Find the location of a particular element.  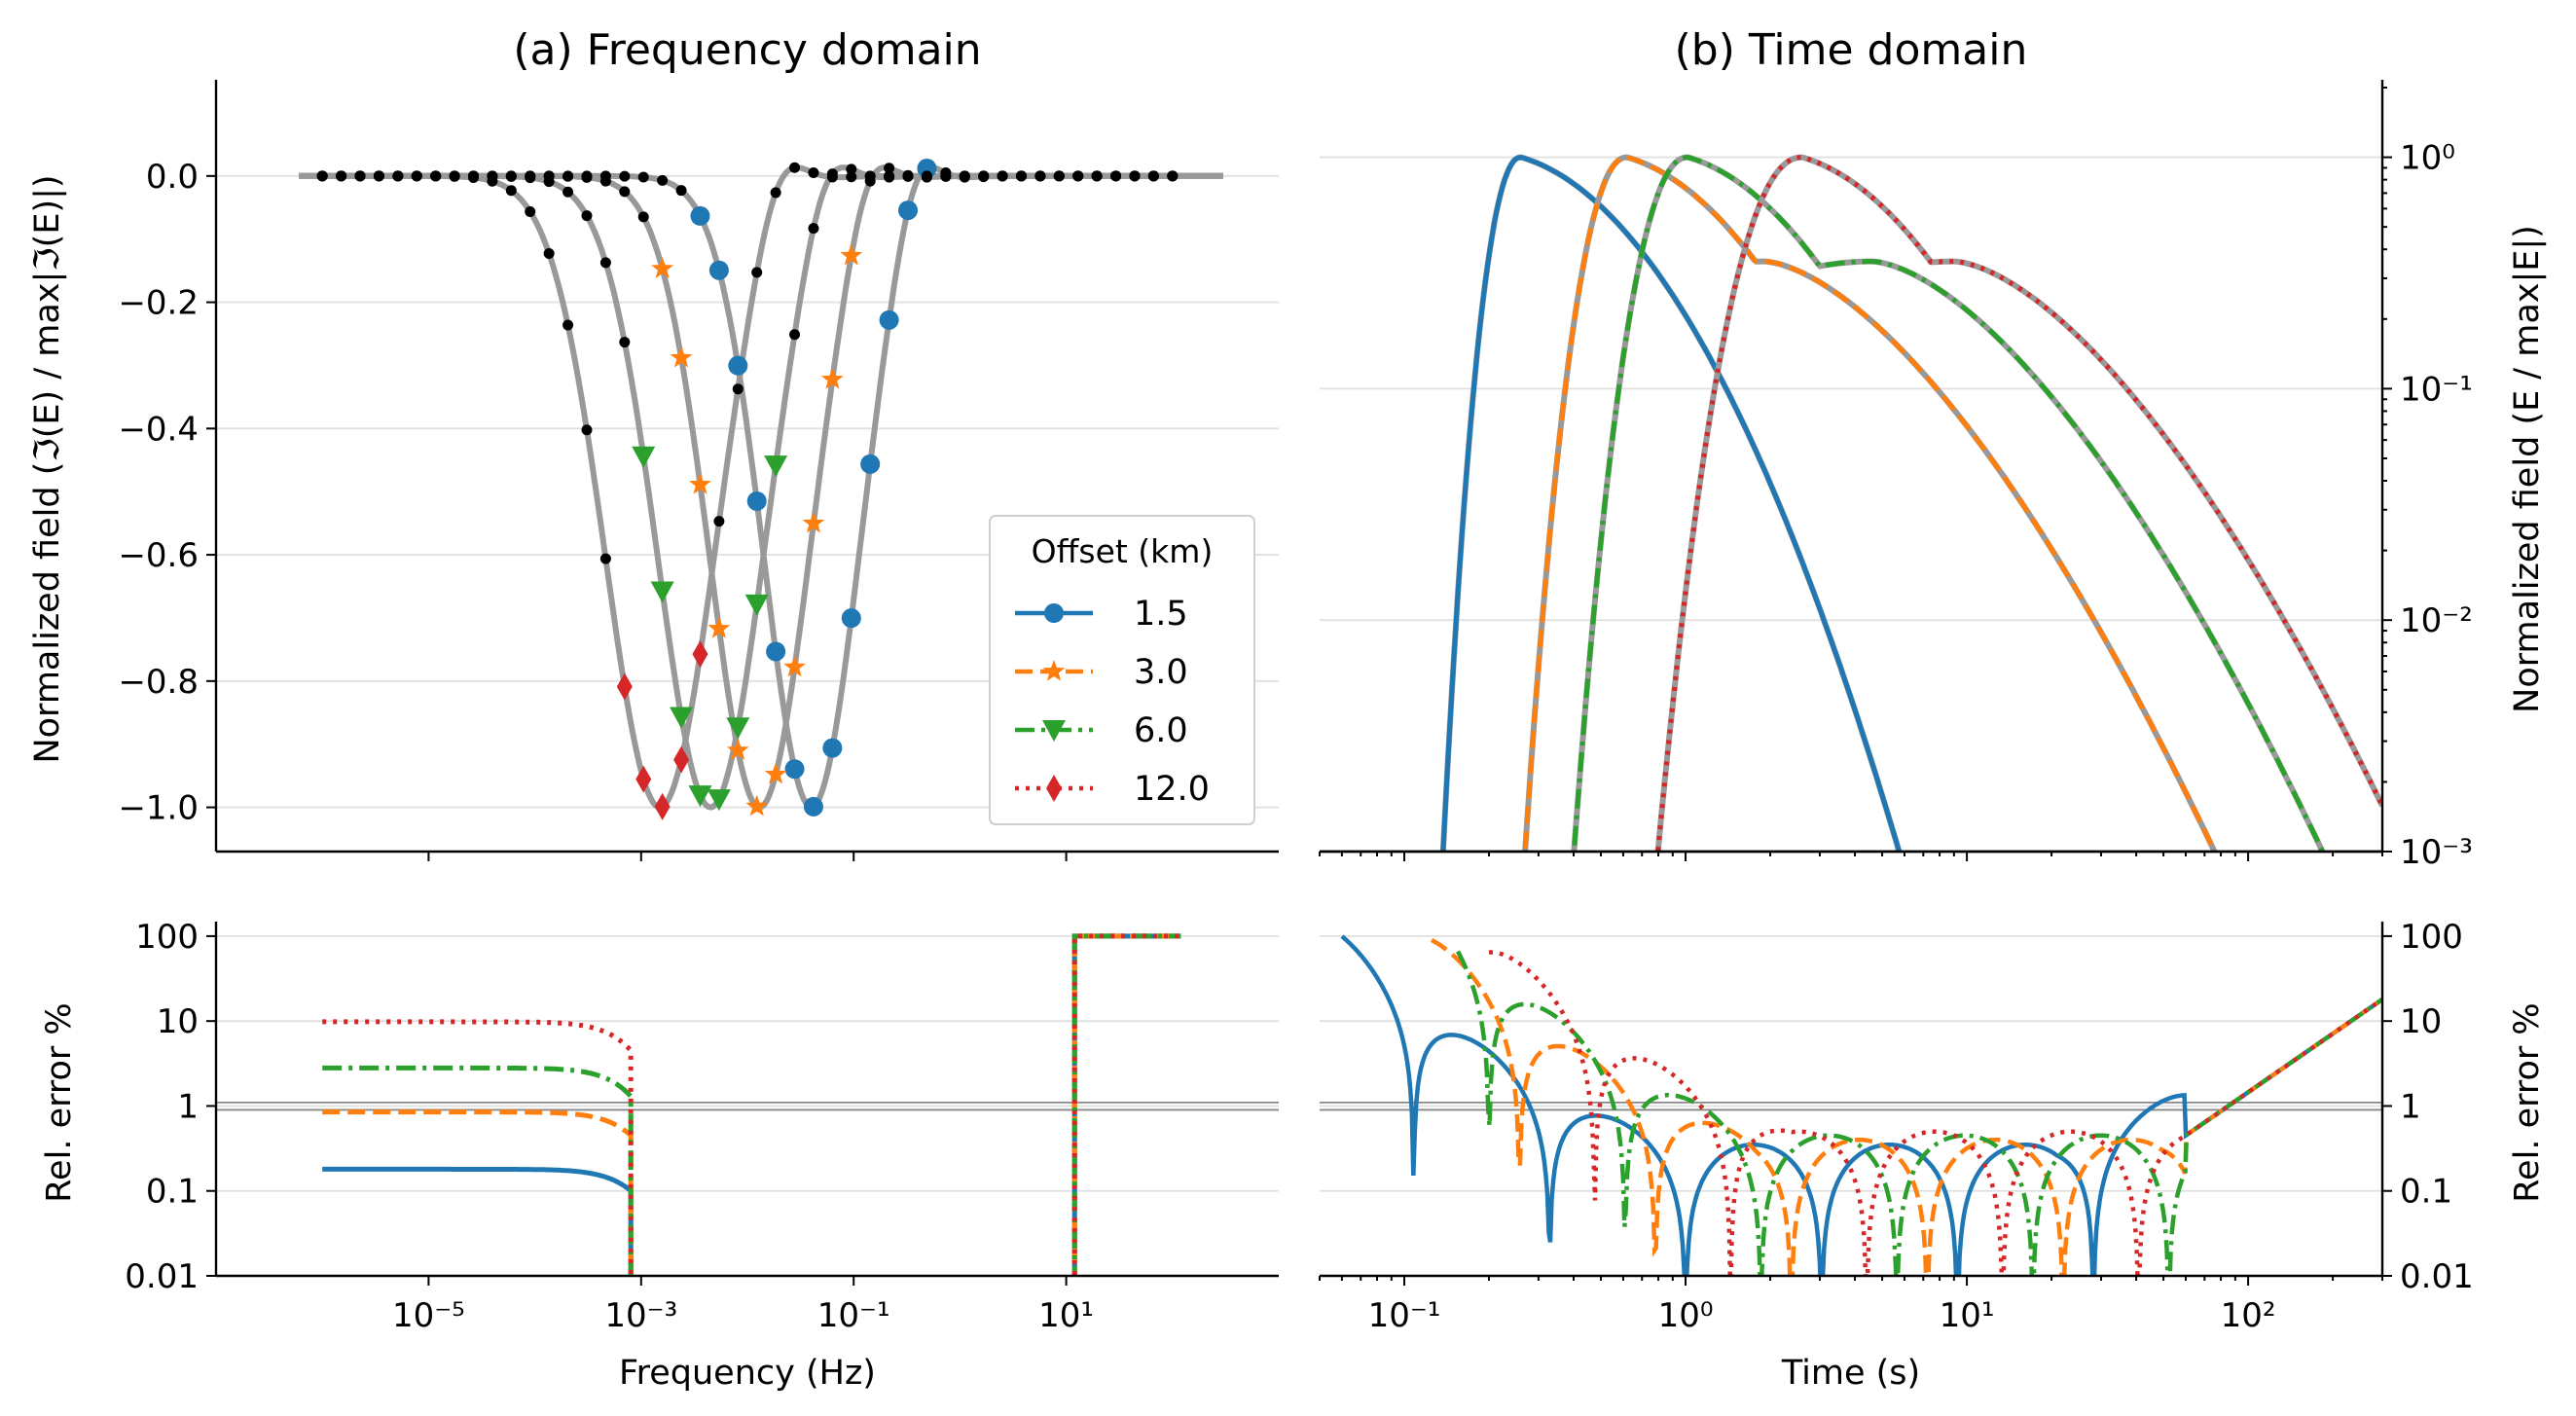

x-tick-label: 10⁻³ is located at coordinates (640, 1315).